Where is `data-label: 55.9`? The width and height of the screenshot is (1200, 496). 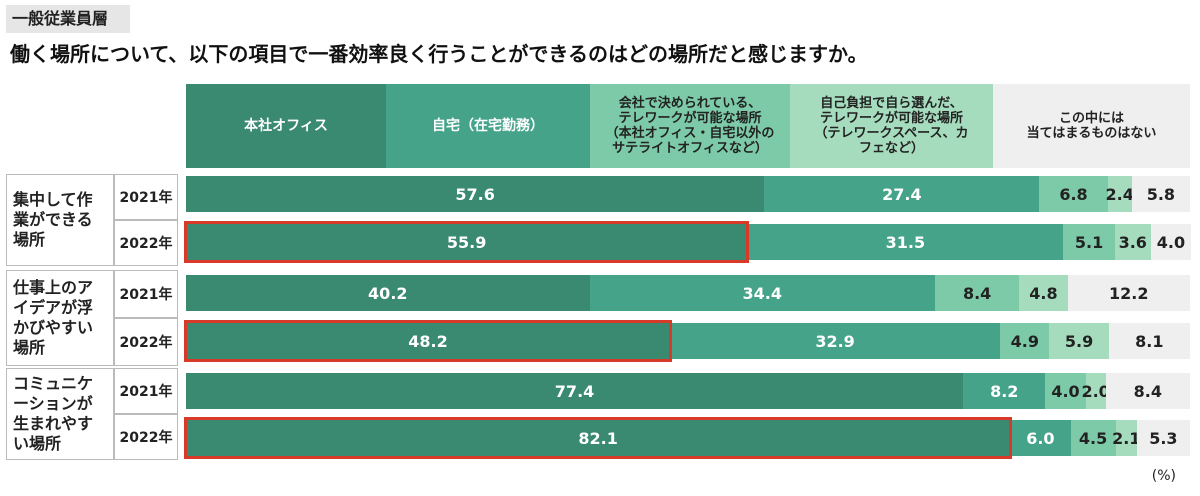 data-label: 55.9 is located at coordinates (466, 242).